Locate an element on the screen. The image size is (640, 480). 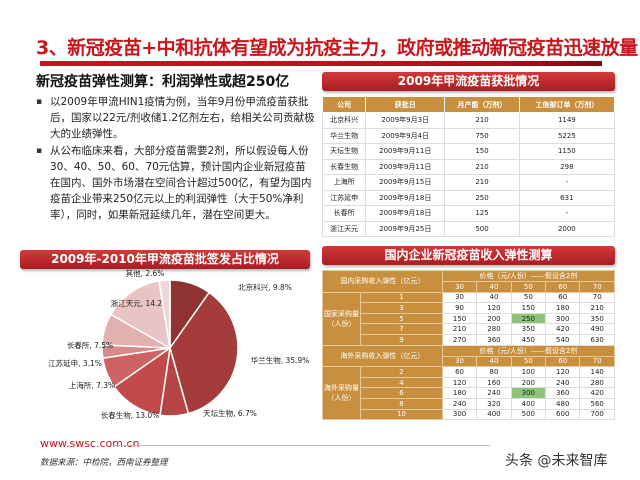
table-row: 5 150 200 250 300 350 is located at coordinates (469, 318).